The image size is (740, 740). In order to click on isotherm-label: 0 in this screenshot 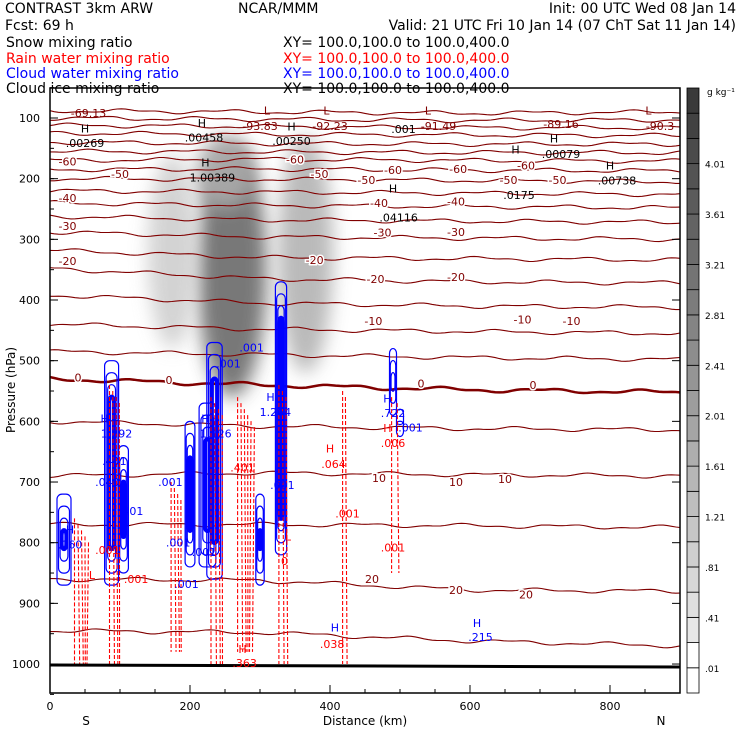, I will do `click(169, 380)`.